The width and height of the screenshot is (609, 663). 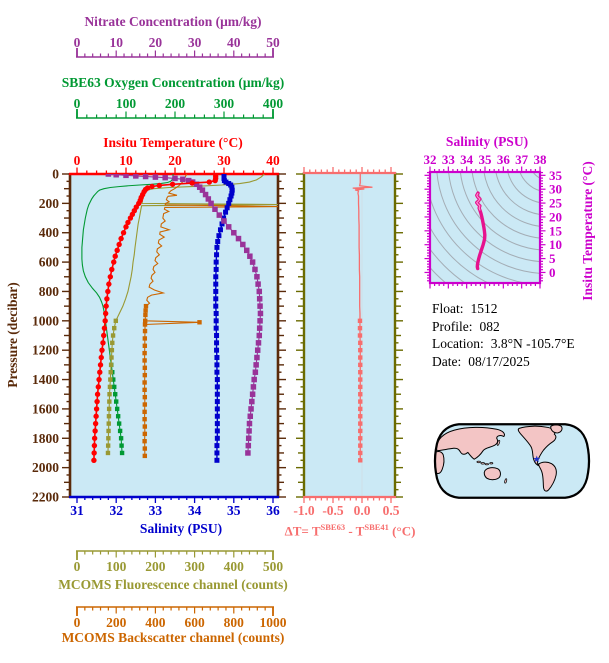 I want to click on svg-text: 25, so click(x=556, y=203).